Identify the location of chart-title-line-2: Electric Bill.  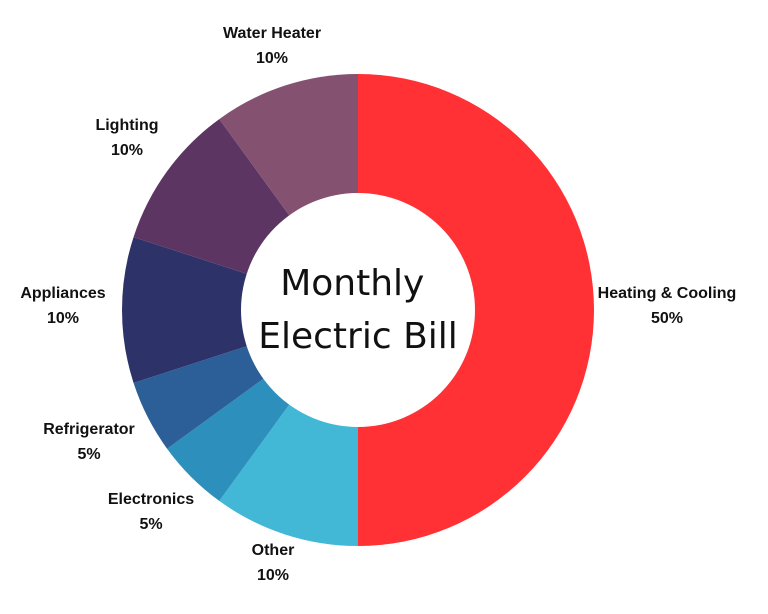
(358, 336).